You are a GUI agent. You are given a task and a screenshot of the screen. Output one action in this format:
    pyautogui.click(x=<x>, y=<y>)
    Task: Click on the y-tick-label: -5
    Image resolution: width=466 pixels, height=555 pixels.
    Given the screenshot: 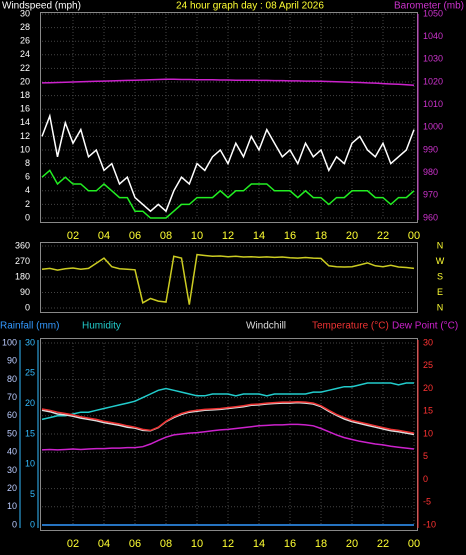 What is the action you would take?
    pyautogui.click(x=427, y=502)
    